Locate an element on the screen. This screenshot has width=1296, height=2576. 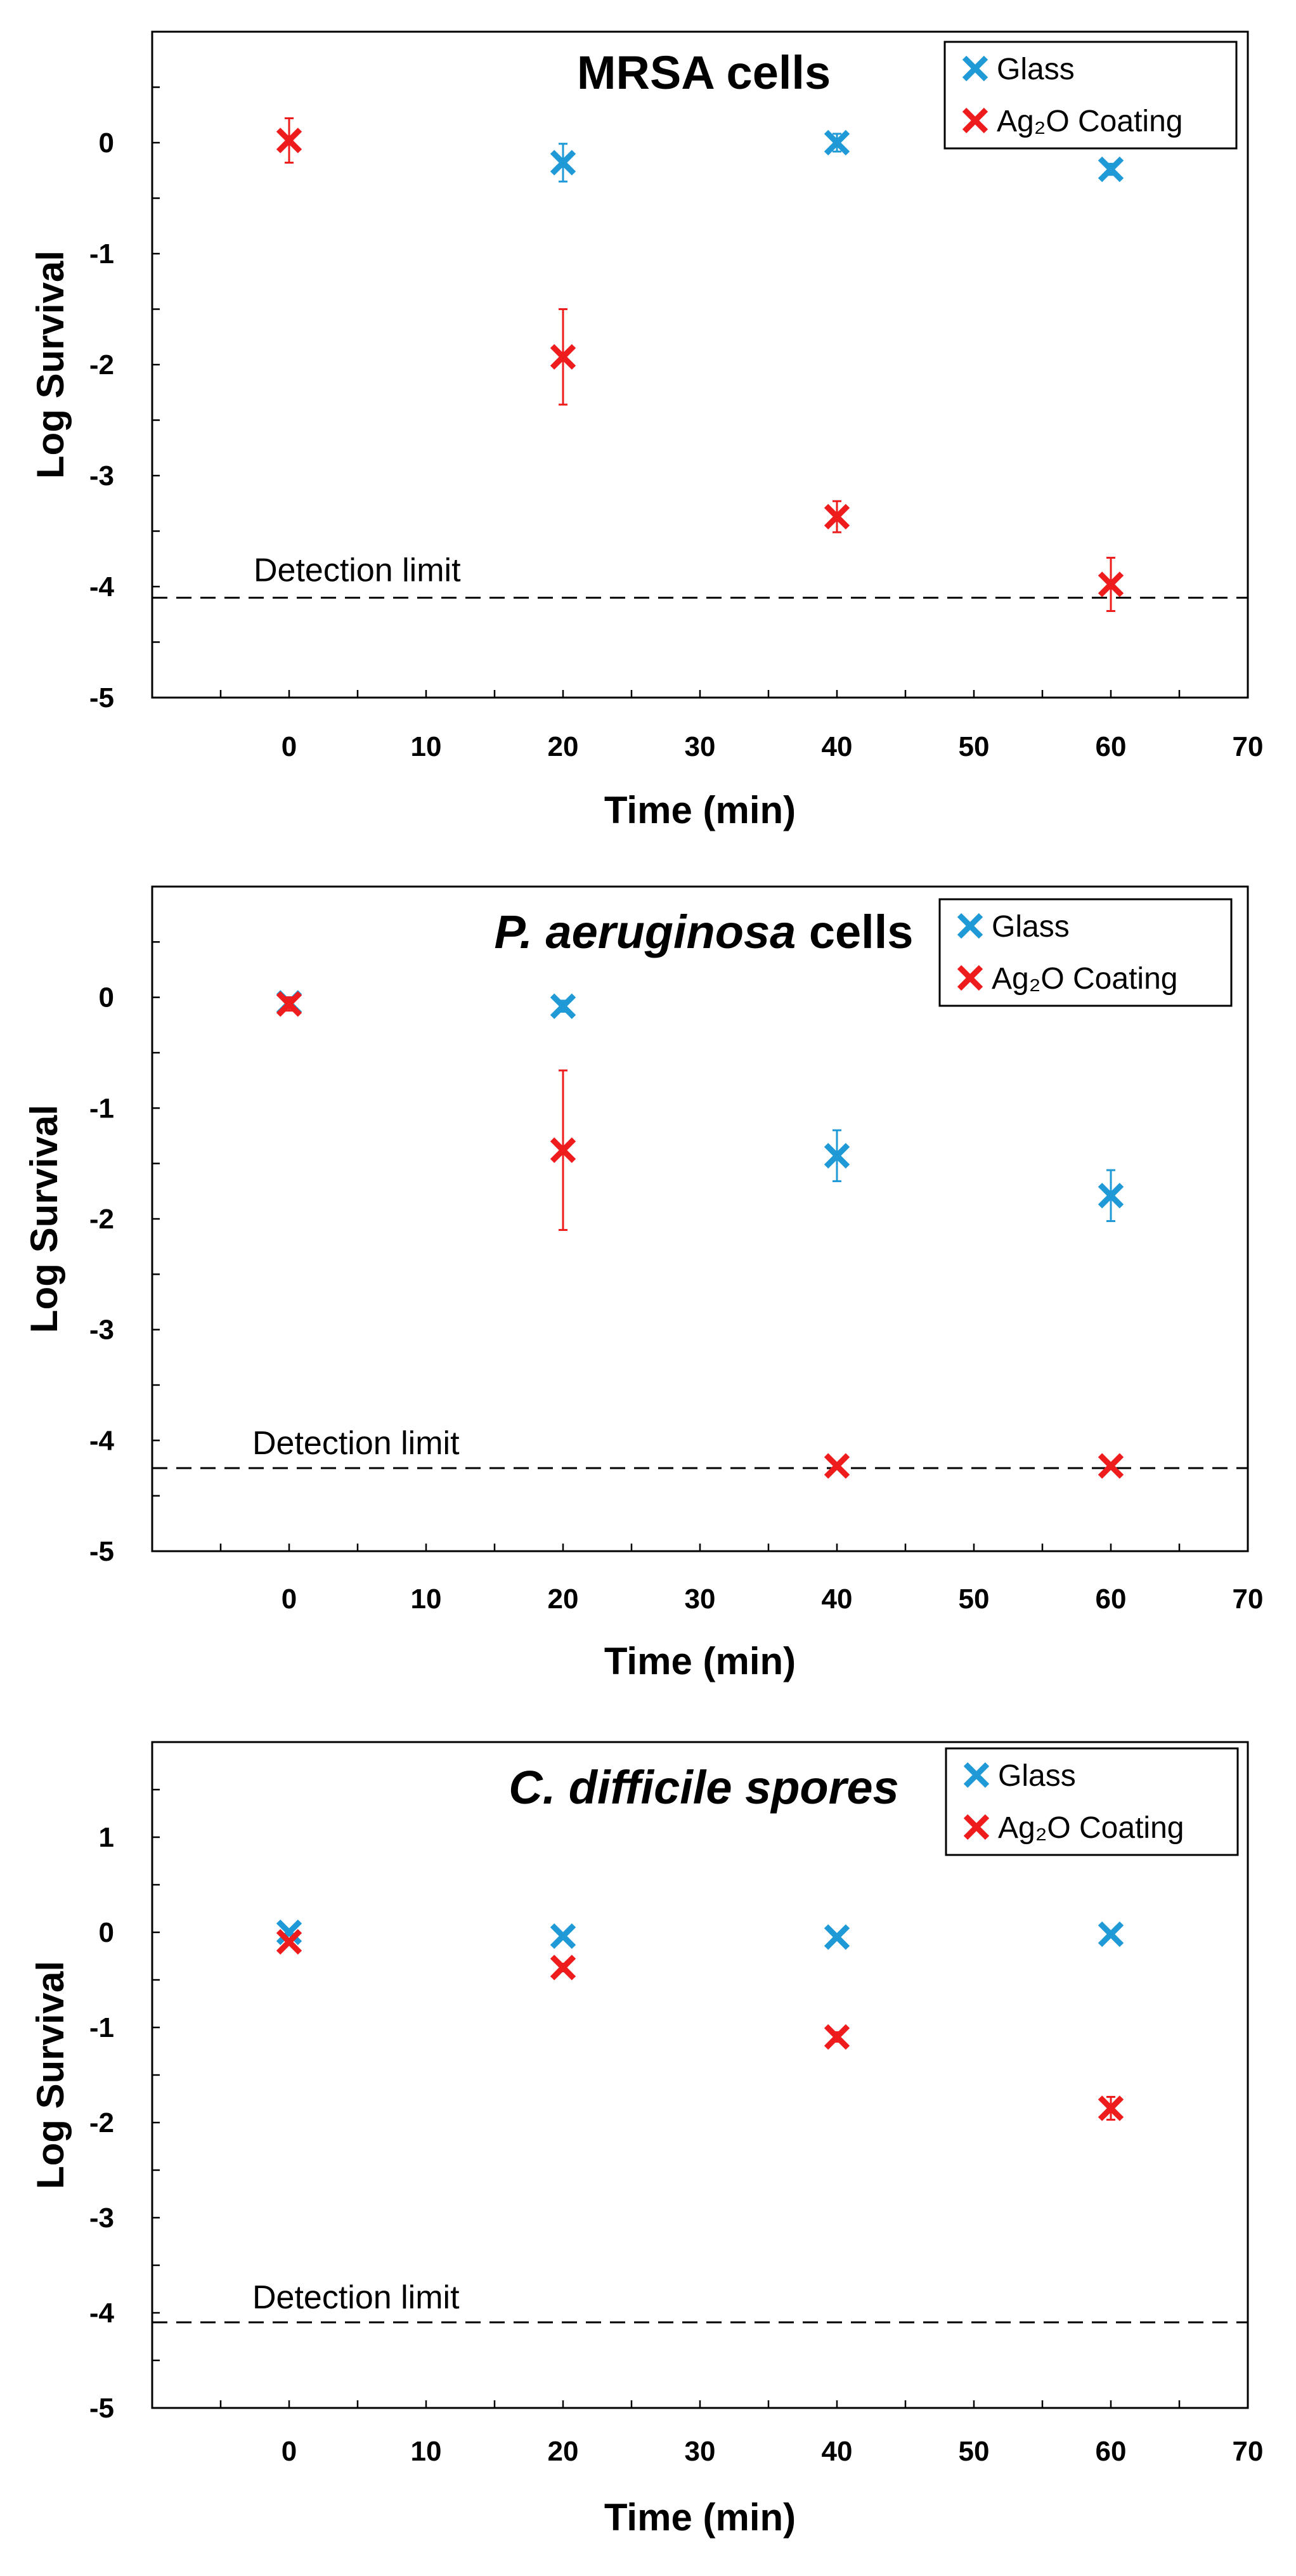
chart-title-italic: P. aeruginosa is located at coordinates (645, 932).